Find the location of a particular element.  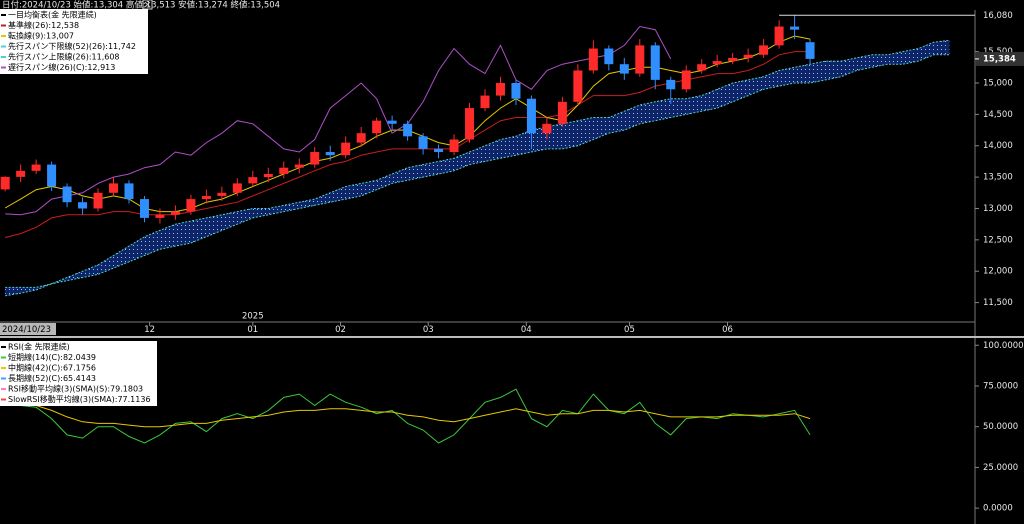

y-tick-label: 14,000 is located at coordinates (998, 146).